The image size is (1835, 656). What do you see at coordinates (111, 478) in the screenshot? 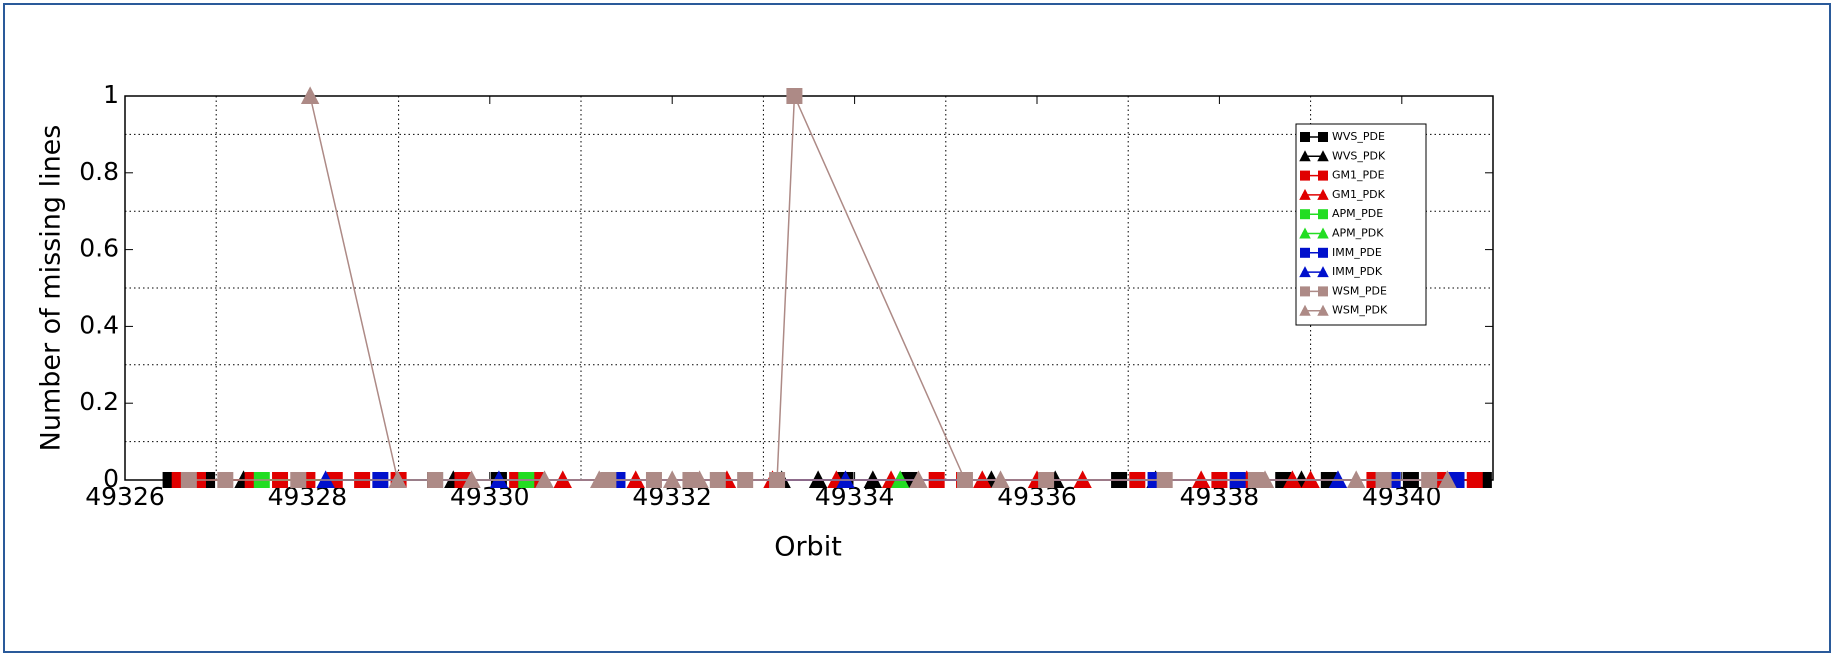
I see `y-tick-label: 0` at bounding box center [111, 478].